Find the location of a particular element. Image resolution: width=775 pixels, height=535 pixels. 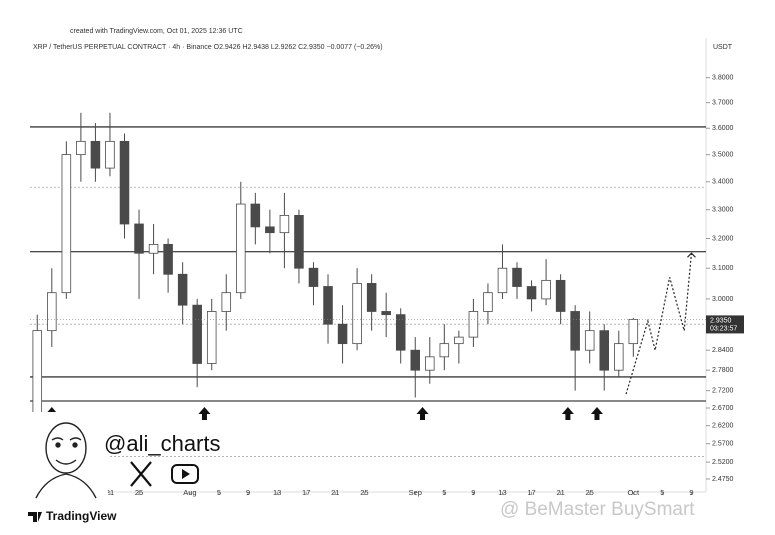

x-tick-label: Oct is located at coordinates (633, 492).